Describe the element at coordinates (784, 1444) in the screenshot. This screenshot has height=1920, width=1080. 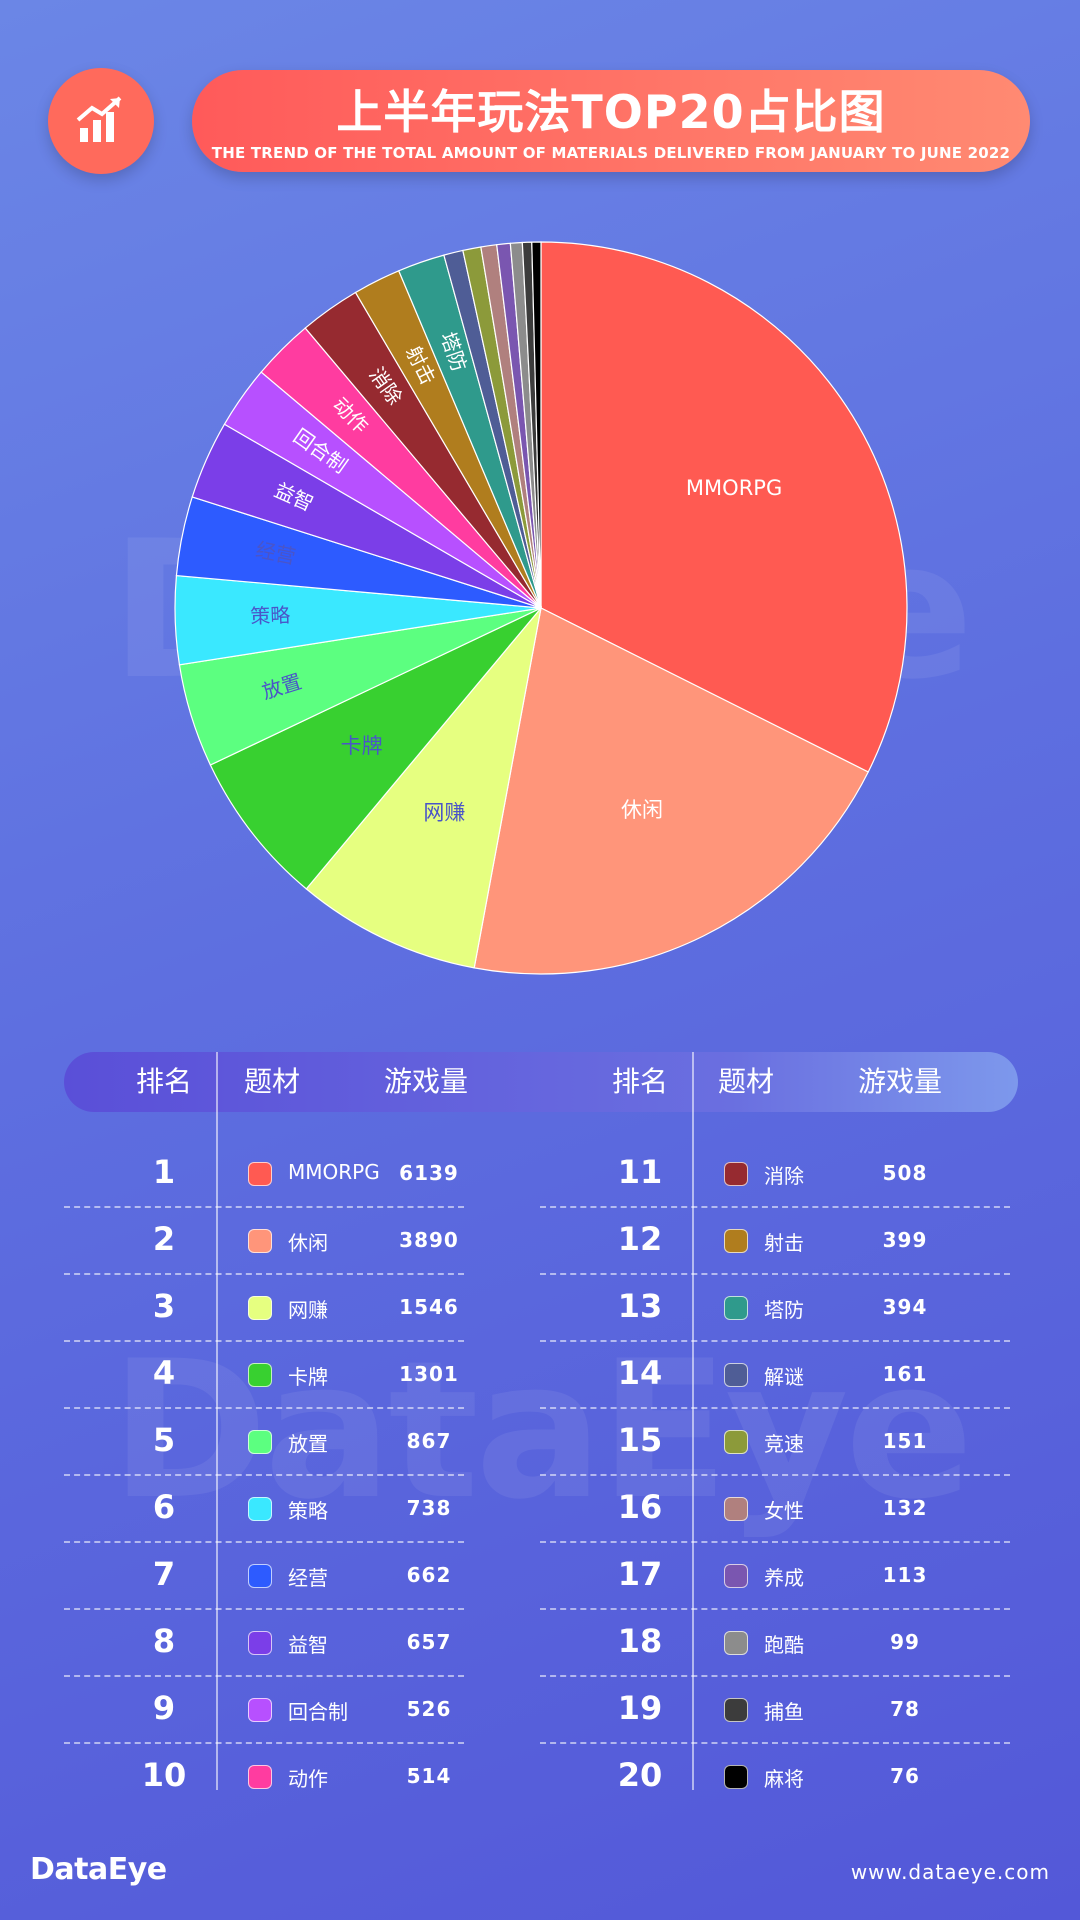
I see `row-name: 竞速` at that location.